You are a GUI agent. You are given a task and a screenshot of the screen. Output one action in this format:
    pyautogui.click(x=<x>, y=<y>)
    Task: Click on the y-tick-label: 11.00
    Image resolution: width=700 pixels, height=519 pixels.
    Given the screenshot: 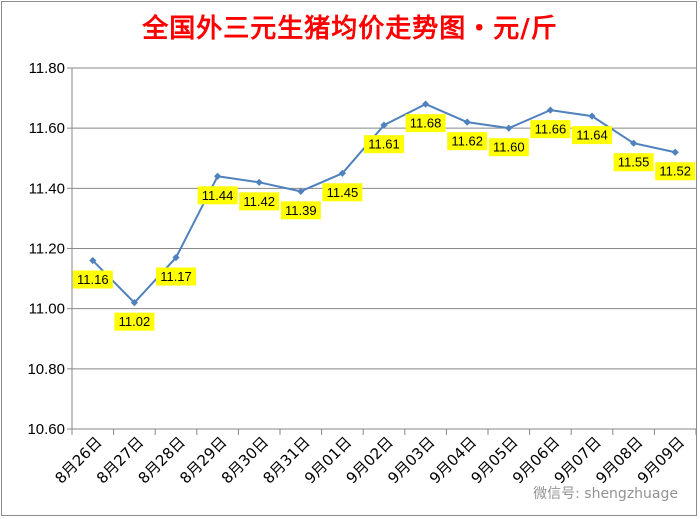 What is the action you would take?
    pyautogui.click(x=47, y=309)
    